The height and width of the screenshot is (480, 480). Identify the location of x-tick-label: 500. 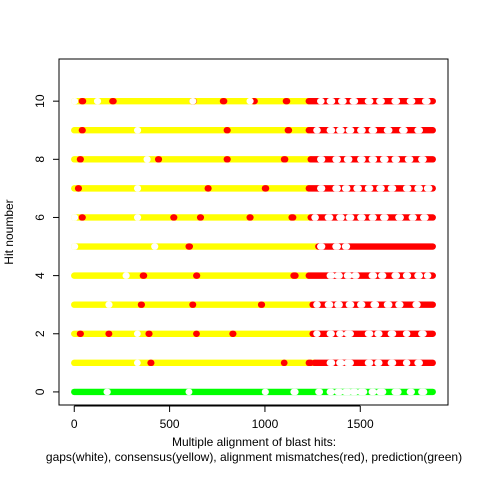
(170, 424).